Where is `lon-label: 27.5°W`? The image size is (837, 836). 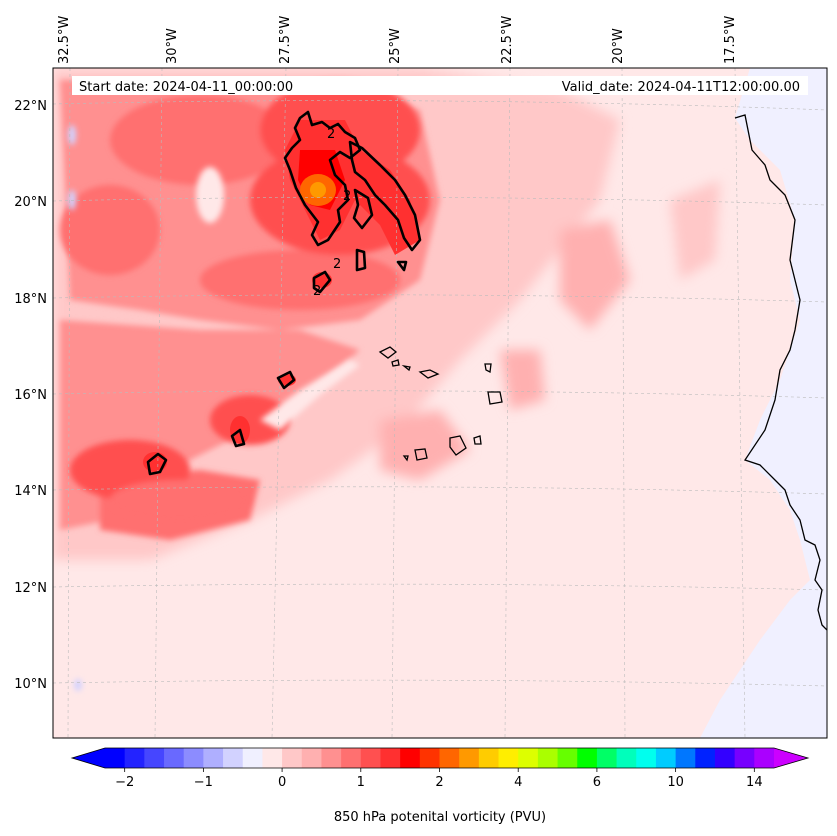
lon-label: 27.5°W is located at coordinates (285, 40).